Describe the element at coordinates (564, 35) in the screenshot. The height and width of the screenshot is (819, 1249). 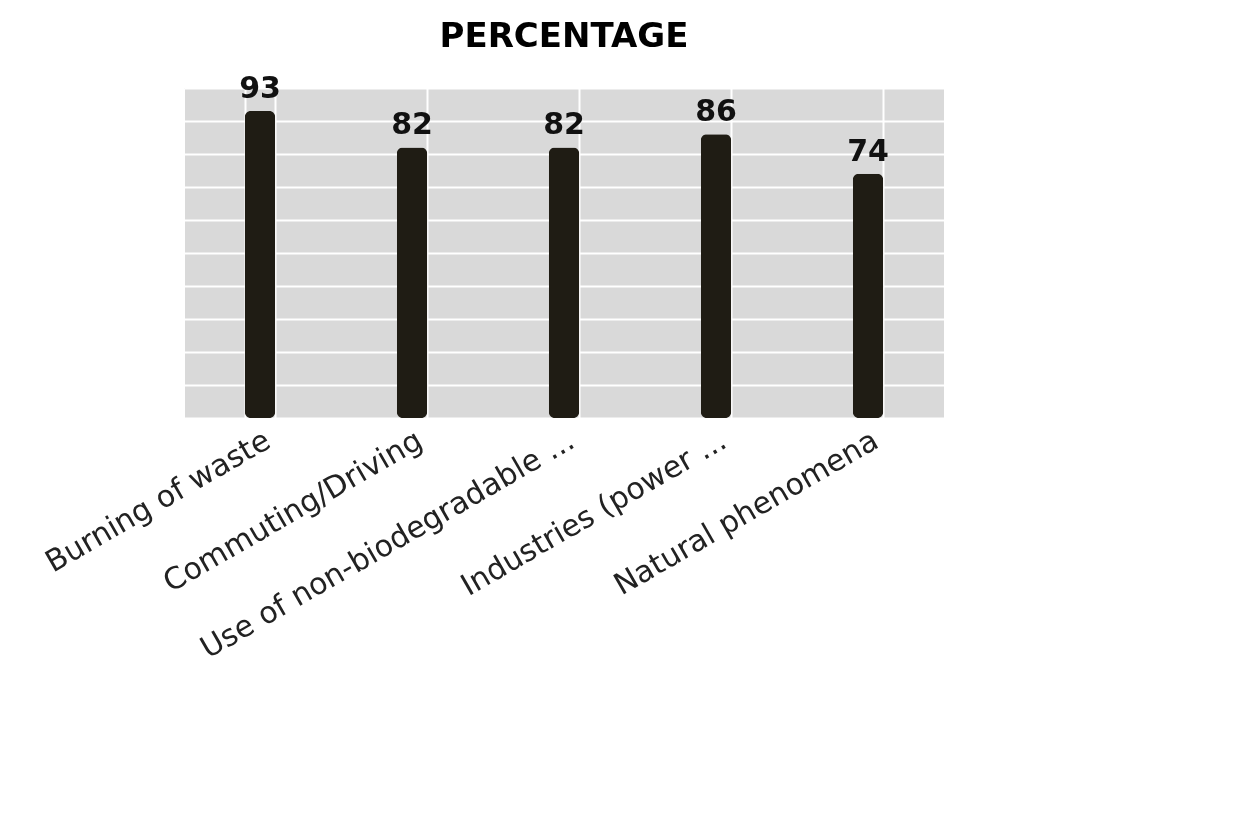
I see `chart-title: PERCENTAGE` at that location.